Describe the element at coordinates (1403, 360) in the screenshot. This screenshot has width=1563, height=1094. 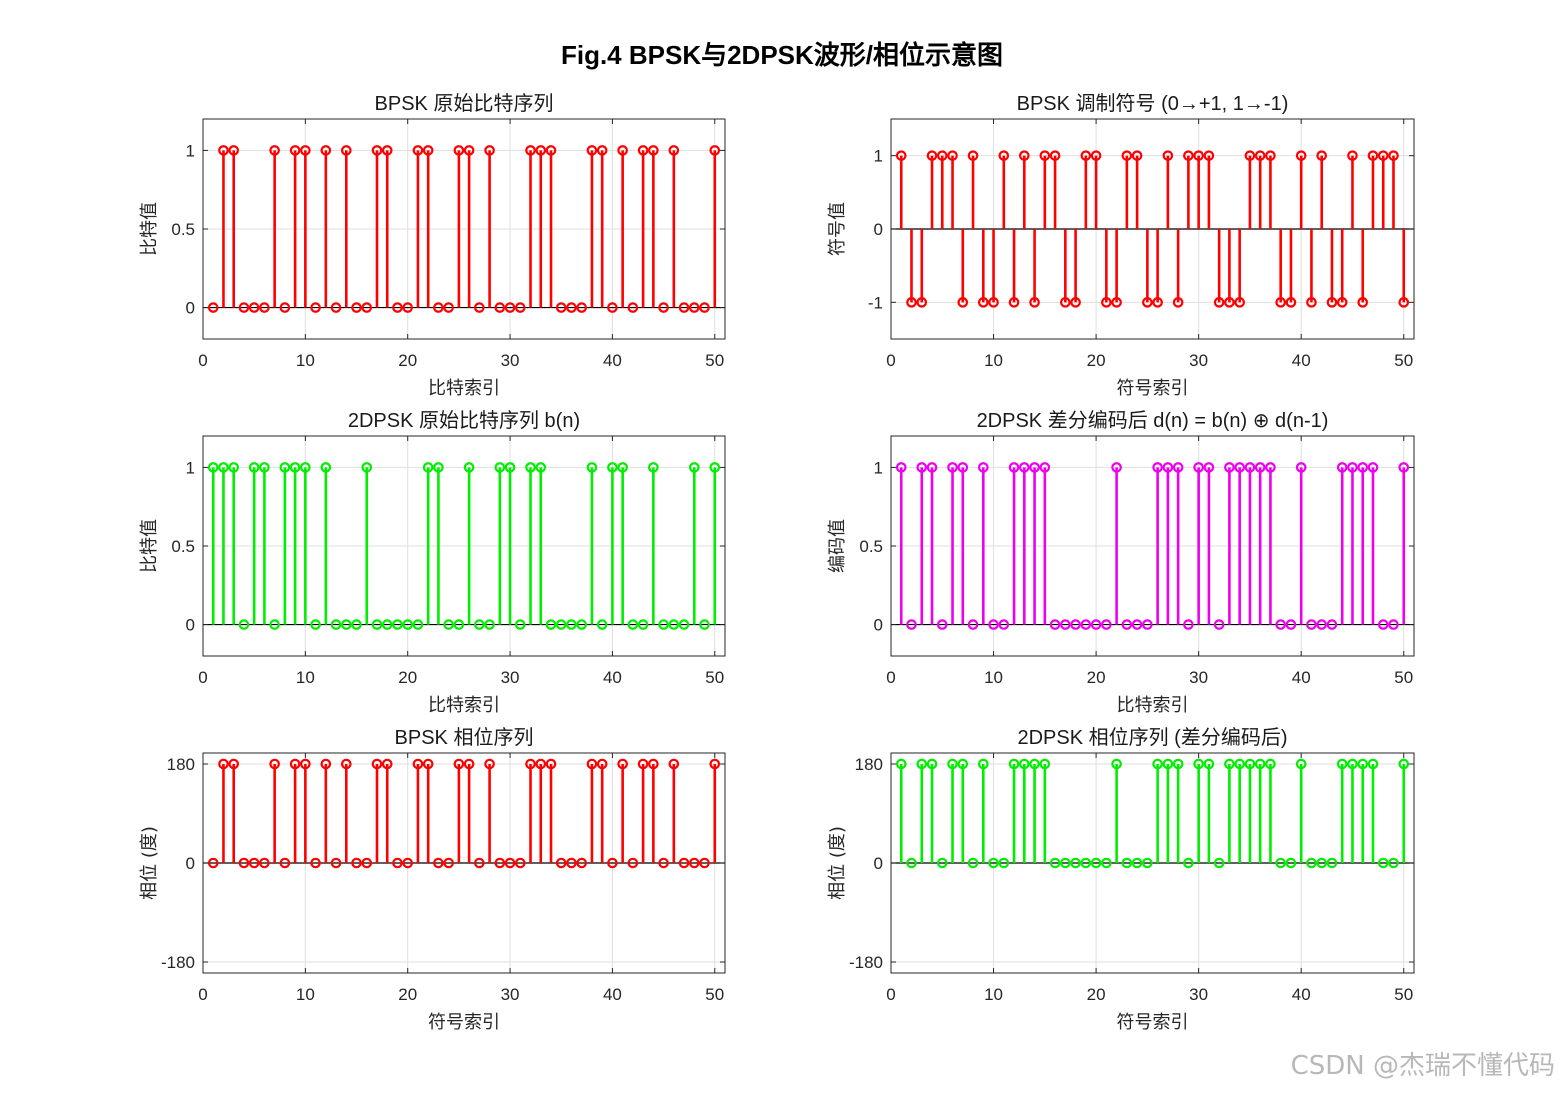
I see `xtick-label-5: 50` at that location.